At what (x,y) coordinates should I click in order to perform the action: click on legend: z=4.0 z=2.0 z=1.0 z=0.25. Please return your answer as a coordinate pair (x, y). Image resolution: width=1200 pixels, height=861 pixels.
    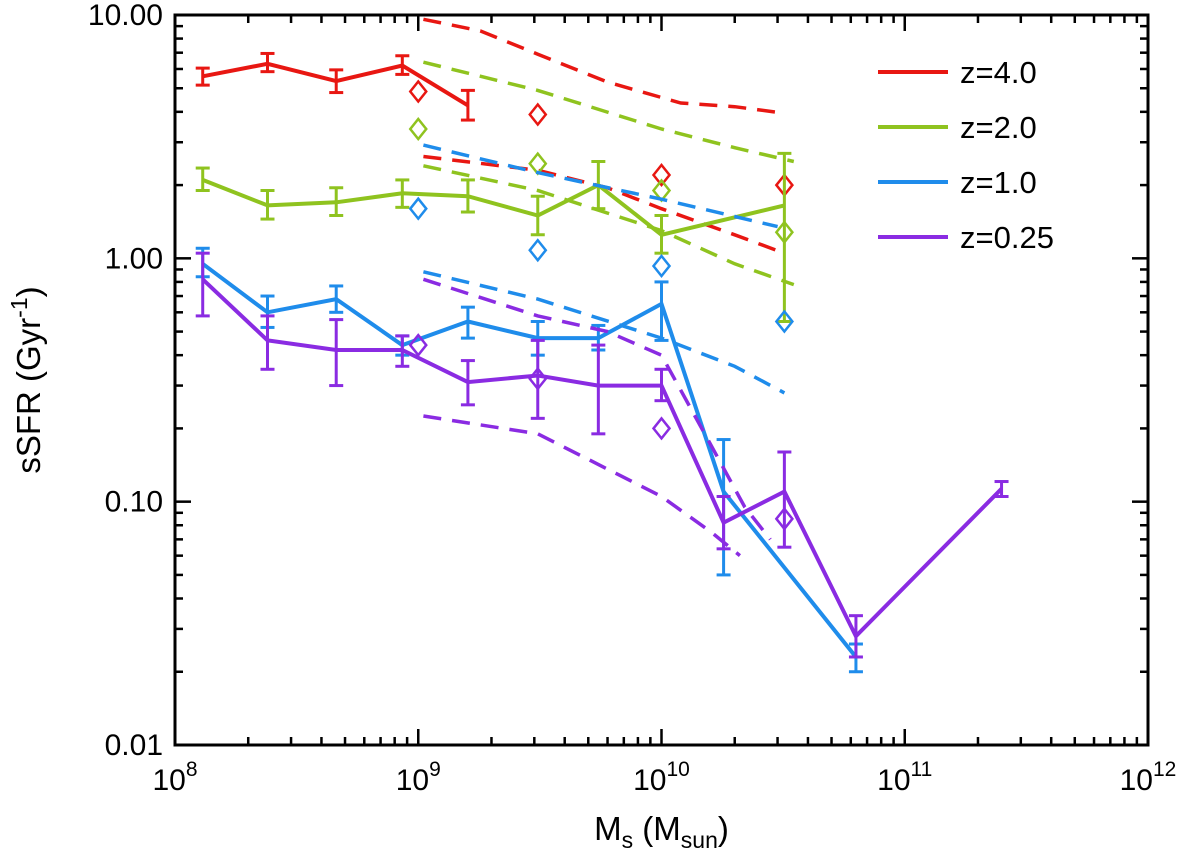
    Looking at the image, I should click on (966, 155).